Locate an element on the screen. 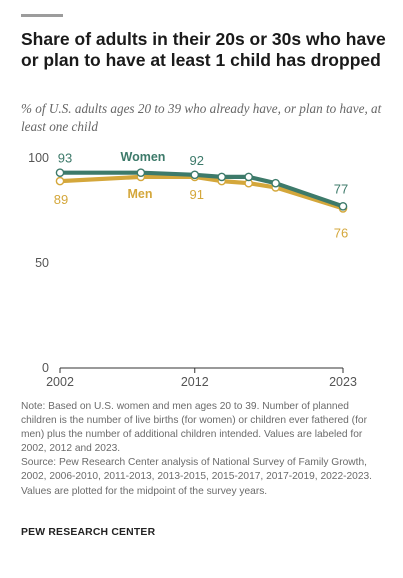  y-tick-label-0: 0 is located at coordinates (45, 368).